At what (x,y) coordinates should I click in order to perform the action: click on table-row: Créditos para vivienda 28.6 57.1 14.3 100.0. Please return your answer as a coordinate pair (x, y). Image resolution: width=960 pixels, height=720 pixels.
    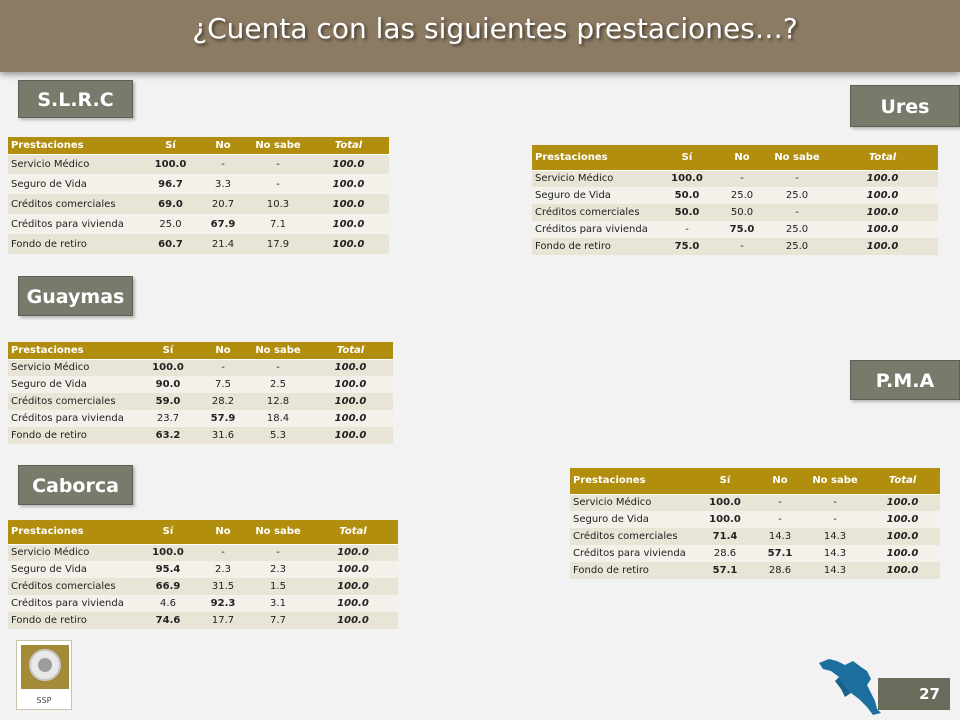
    Looking at the image, I should click on (755, 553).